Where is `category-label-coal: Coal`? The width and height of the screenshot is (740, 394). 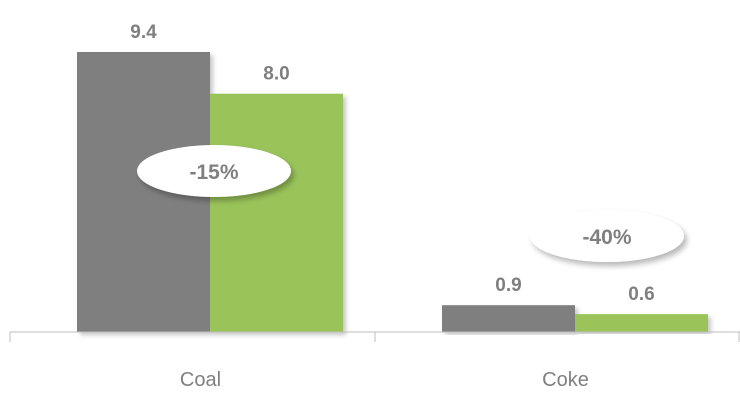 category-label-coal: Coal is located at coordinates (200, 379).